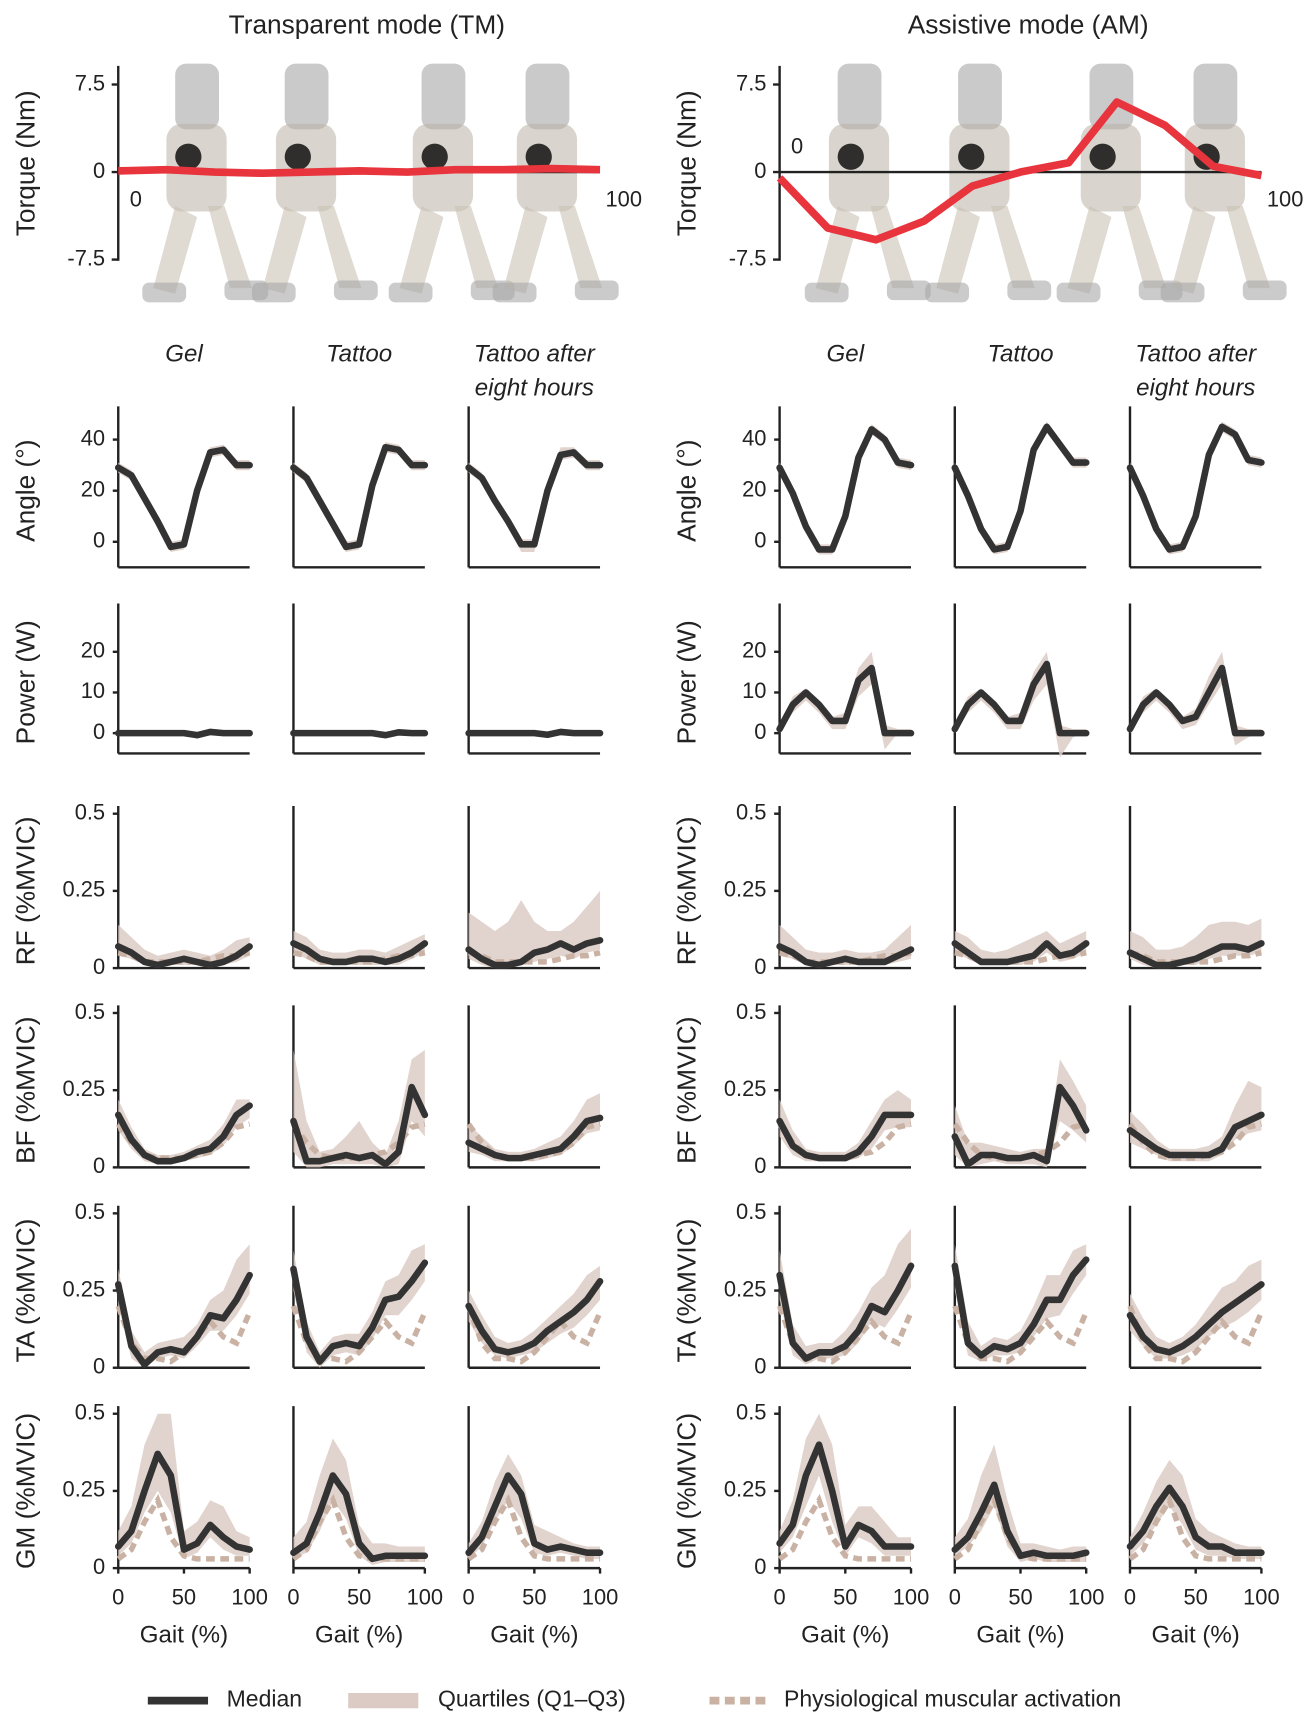 The width and height of the screenshot is (1303, 1715). Describe the element at coordinates (534, 370) in the screenshot. I see `condition-label: Tattoo after eight hours` at that location.